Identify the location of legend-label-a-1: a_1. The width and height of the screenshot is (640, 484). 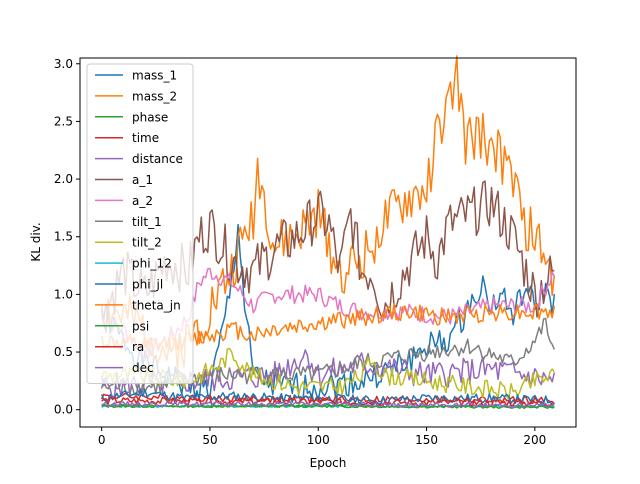
(142, 180).